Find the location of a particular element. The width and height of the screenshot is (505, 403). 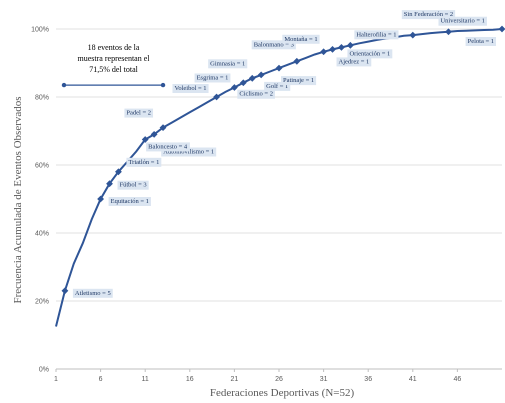

data-label: Equitación = 1 is located at coordinates (129, 201).